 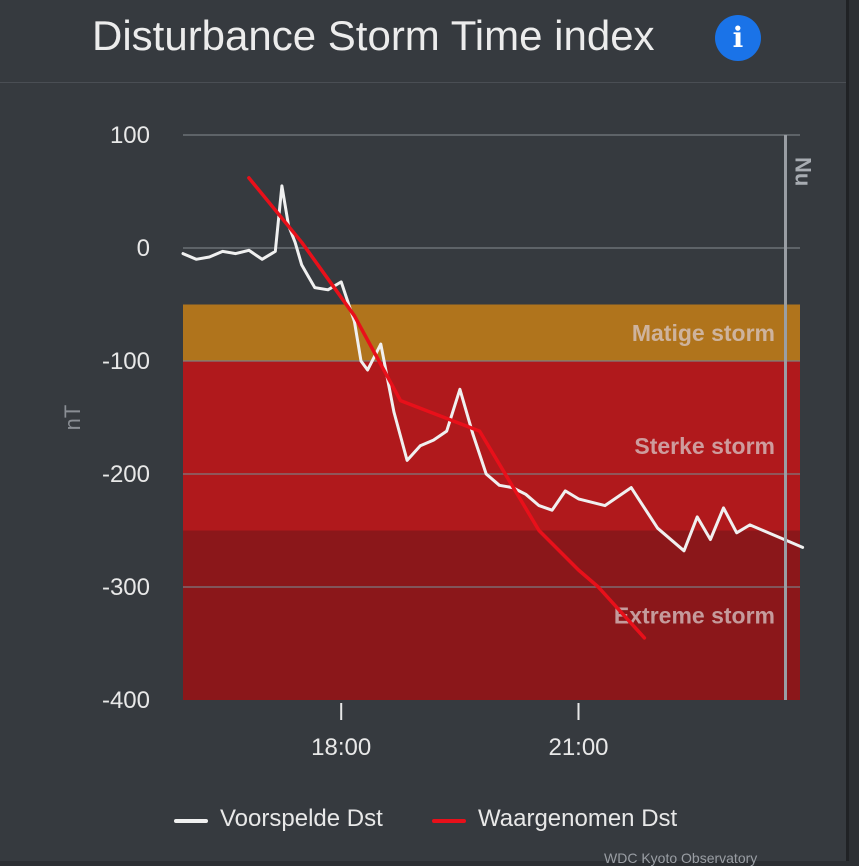 I want to click on legend-swatch-voorspelde, so click(x=191, y=821).